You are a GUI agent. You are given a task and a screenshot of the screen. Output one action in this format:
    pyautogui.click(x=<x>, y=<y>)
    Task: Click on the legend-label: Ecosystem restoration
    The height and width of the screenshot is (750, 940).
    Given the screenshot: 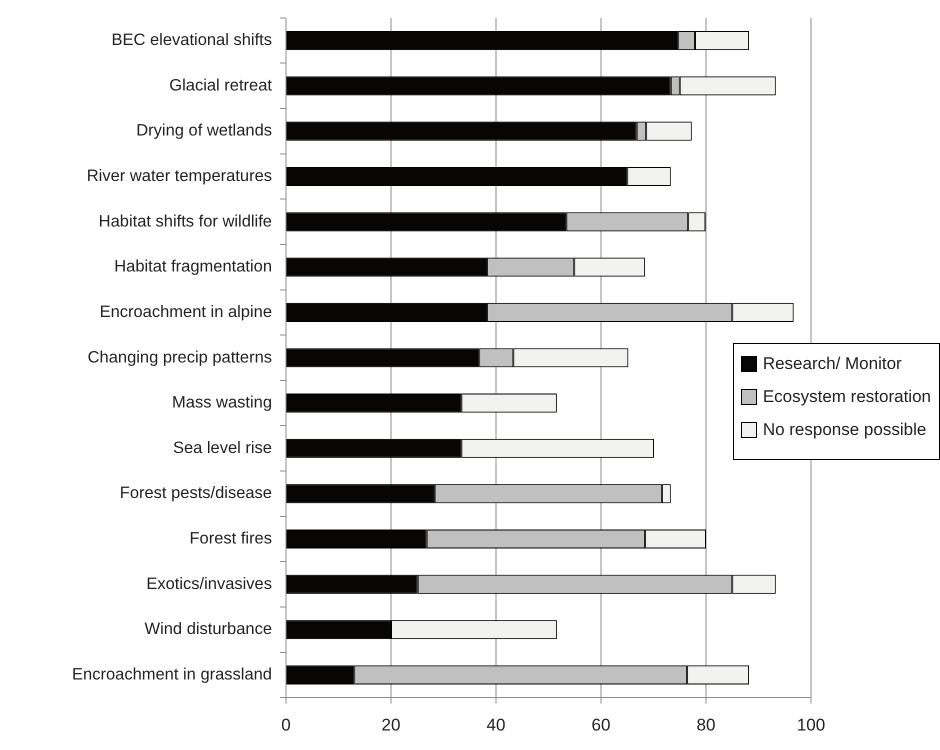 What is the action you would take?
    pyautogui.click(x=846, y=397)
    